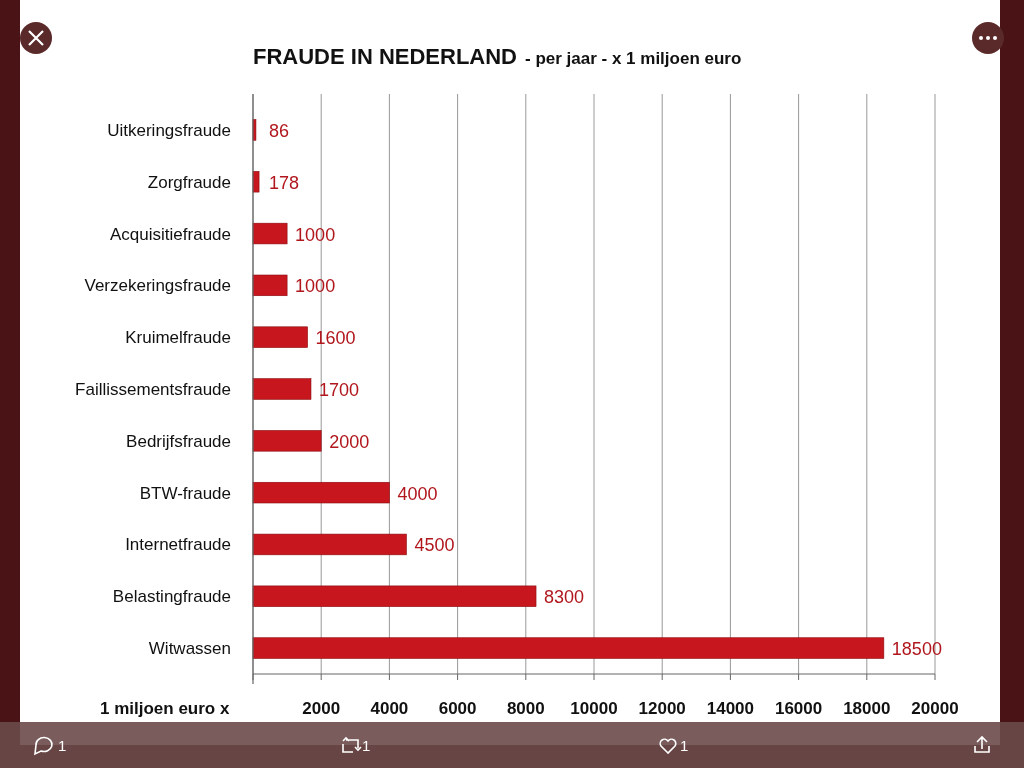 The width and height of the screenshot is (1024, 768). What do you see at coordinates (279, 130) in the screenshot?
I see `data-label: 86` at bounding box center [279, 130].